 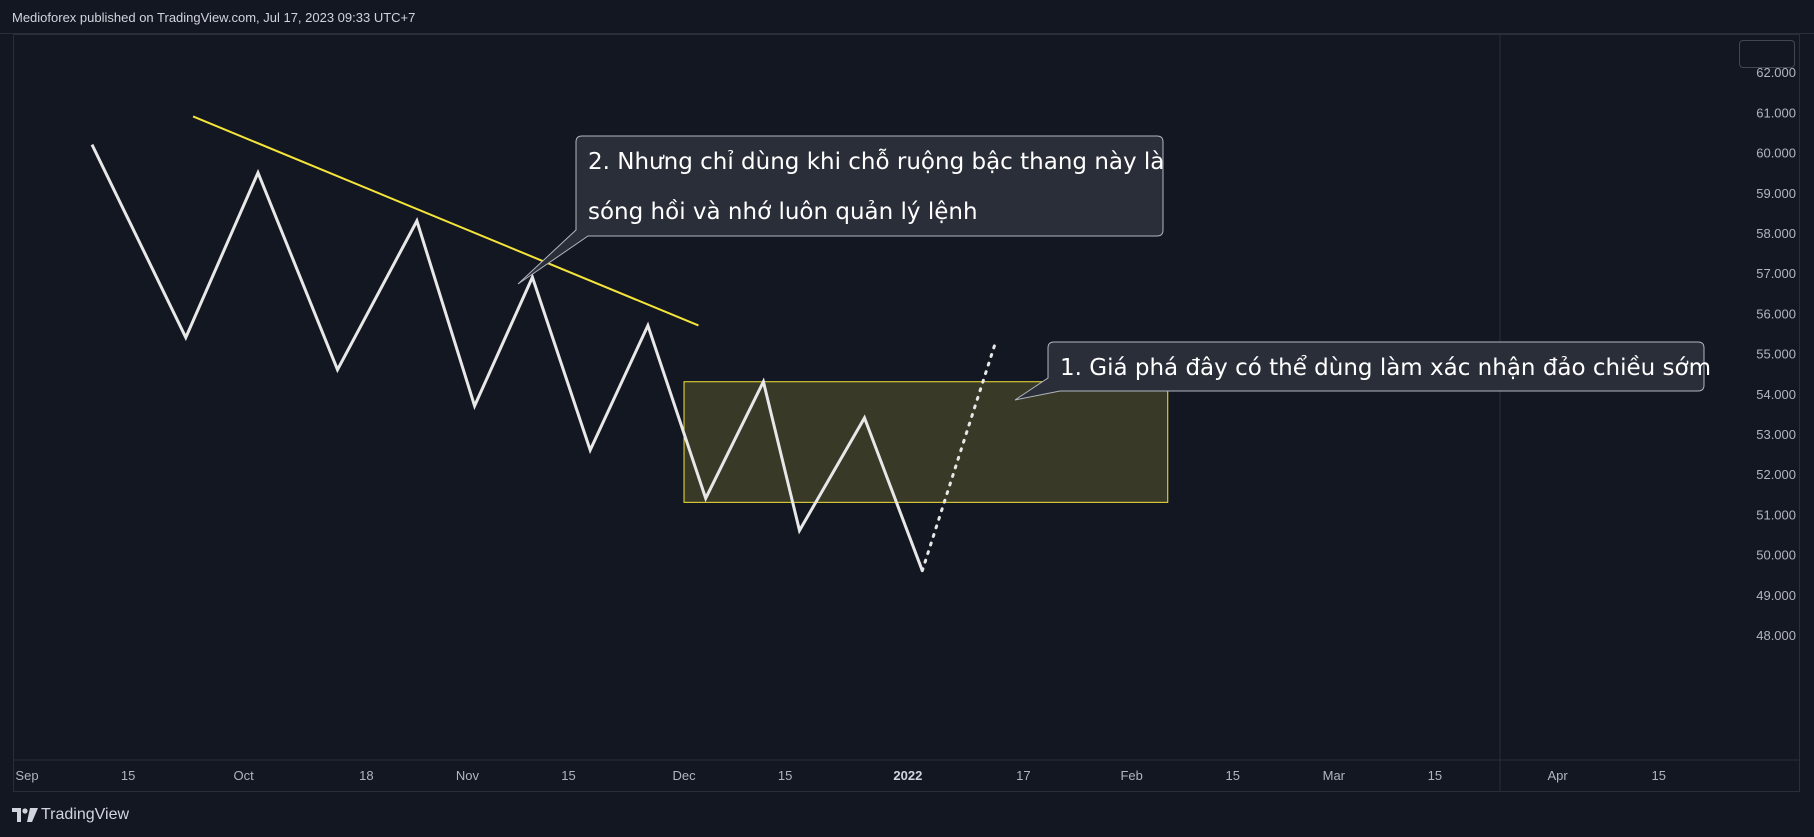 I want to click on footer, so click(x=907, y=815).